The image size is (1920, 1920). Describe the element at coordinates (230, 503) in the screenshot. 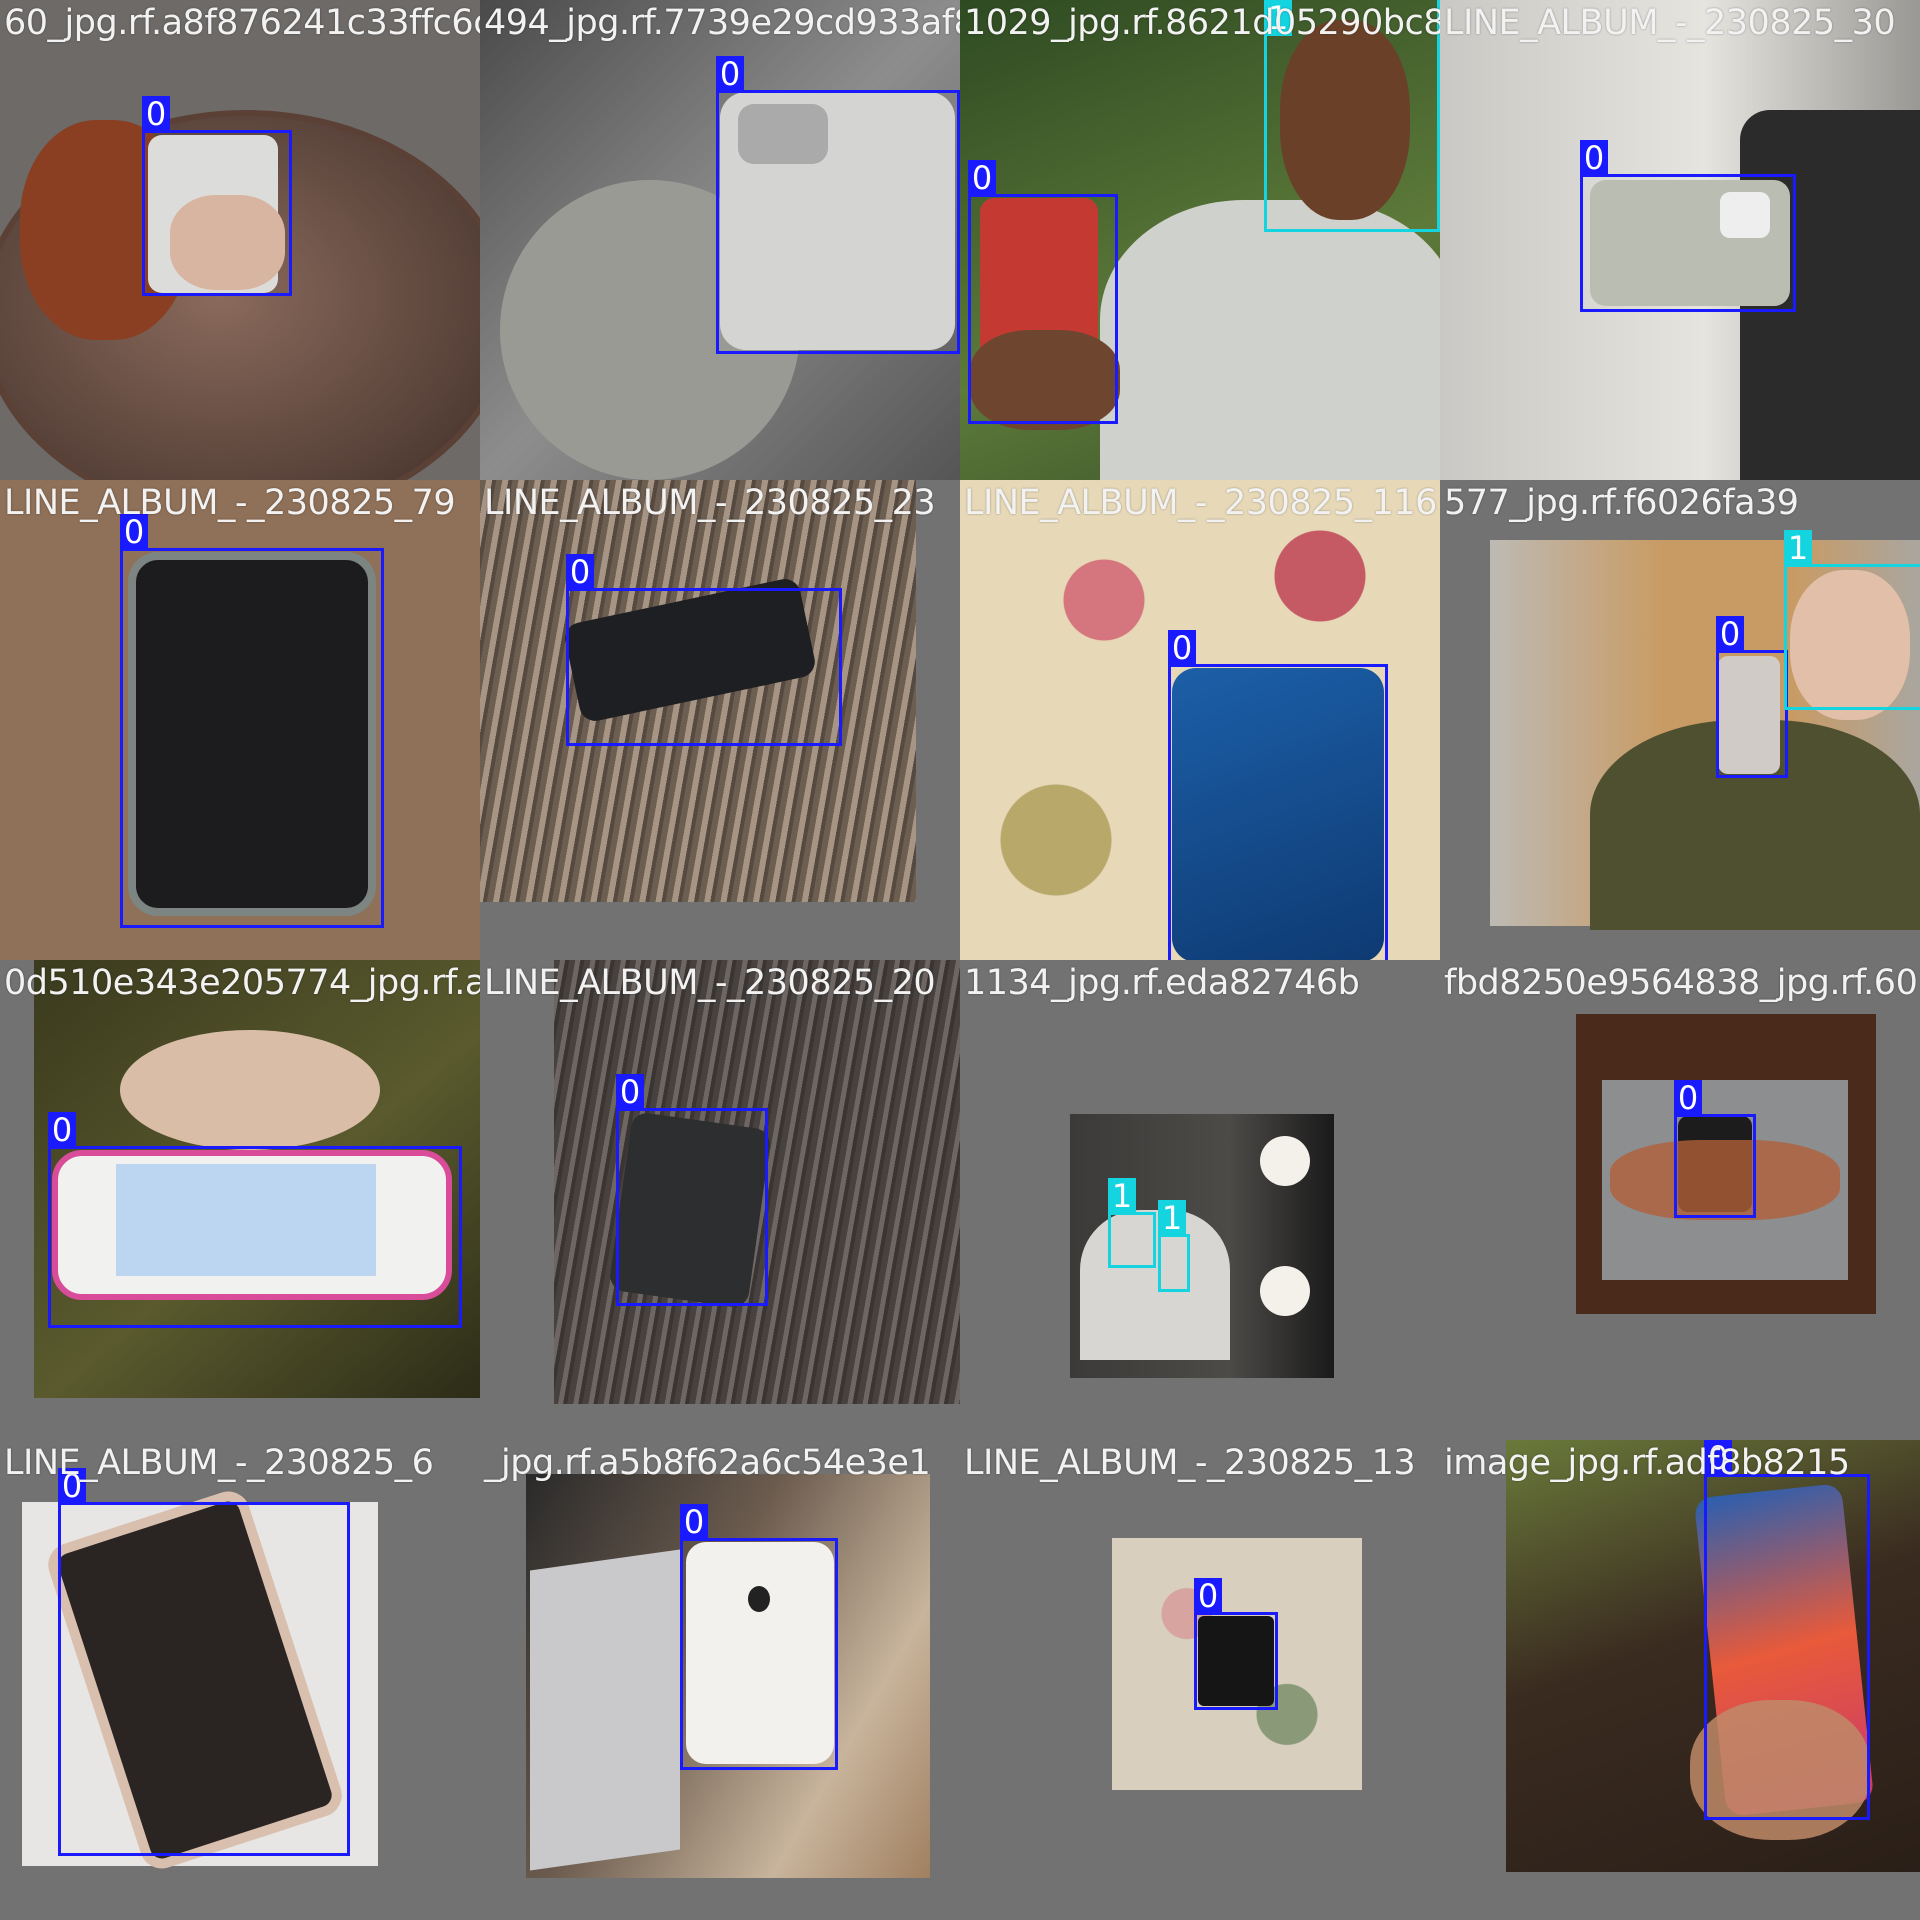

I see `tile-filename: LINE_ALBUM_-_230825_79` at that location.